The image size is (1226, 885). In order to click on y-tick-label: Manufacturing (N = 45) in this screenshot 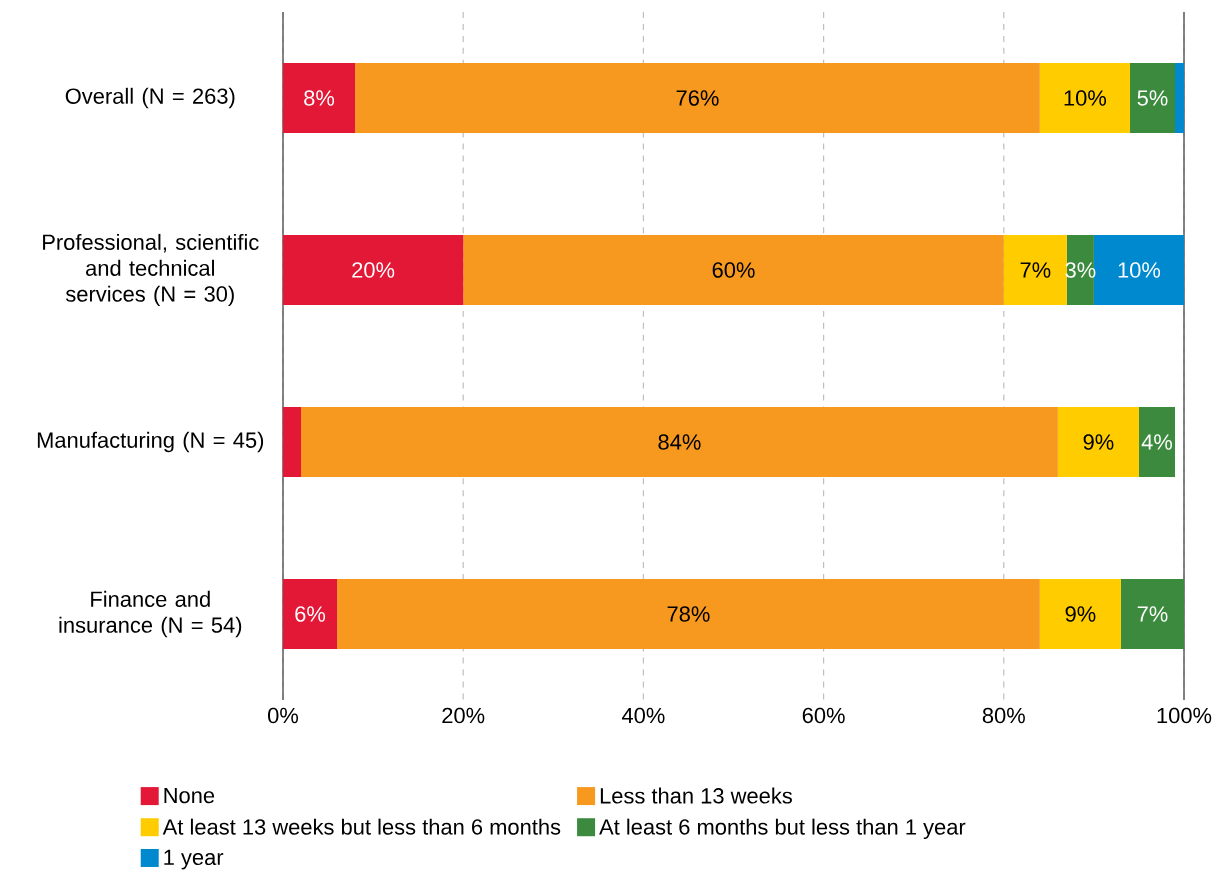, I will do `click(150, 442)`.